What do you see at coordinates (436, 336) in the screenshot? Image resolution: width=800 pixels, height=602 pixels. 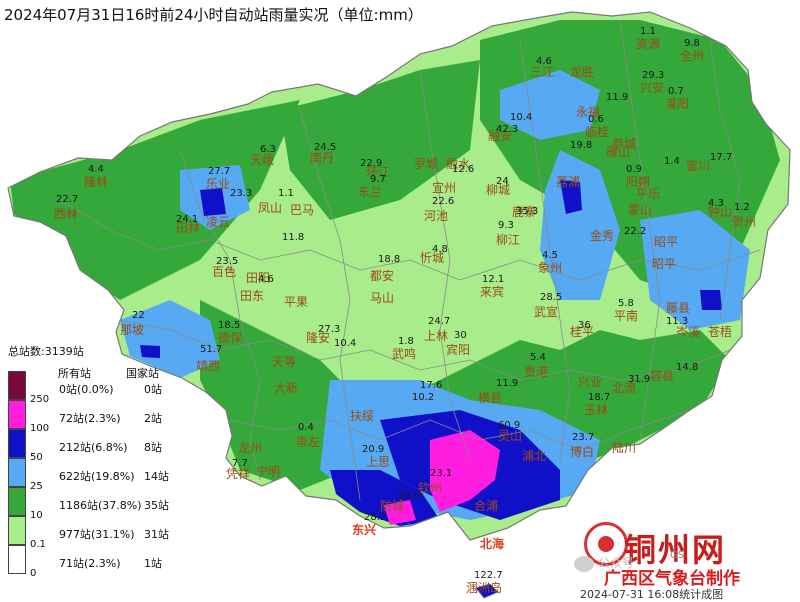 I see `place-name: 上林` at bounding box center [436, 336].